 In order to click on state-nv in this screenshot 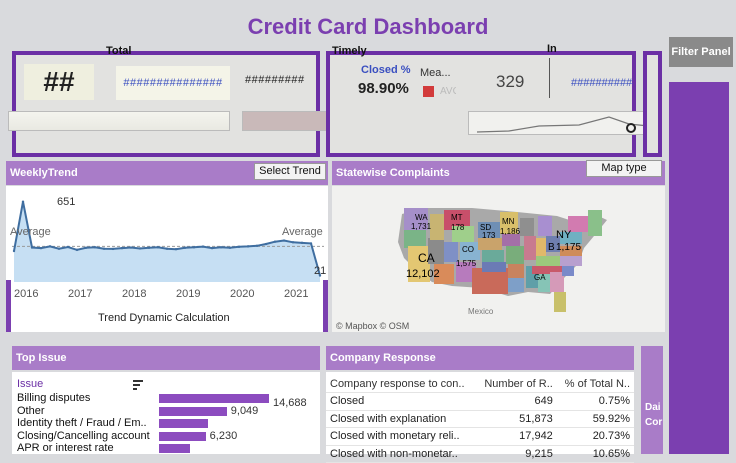, I will do `click(436, 251)`.